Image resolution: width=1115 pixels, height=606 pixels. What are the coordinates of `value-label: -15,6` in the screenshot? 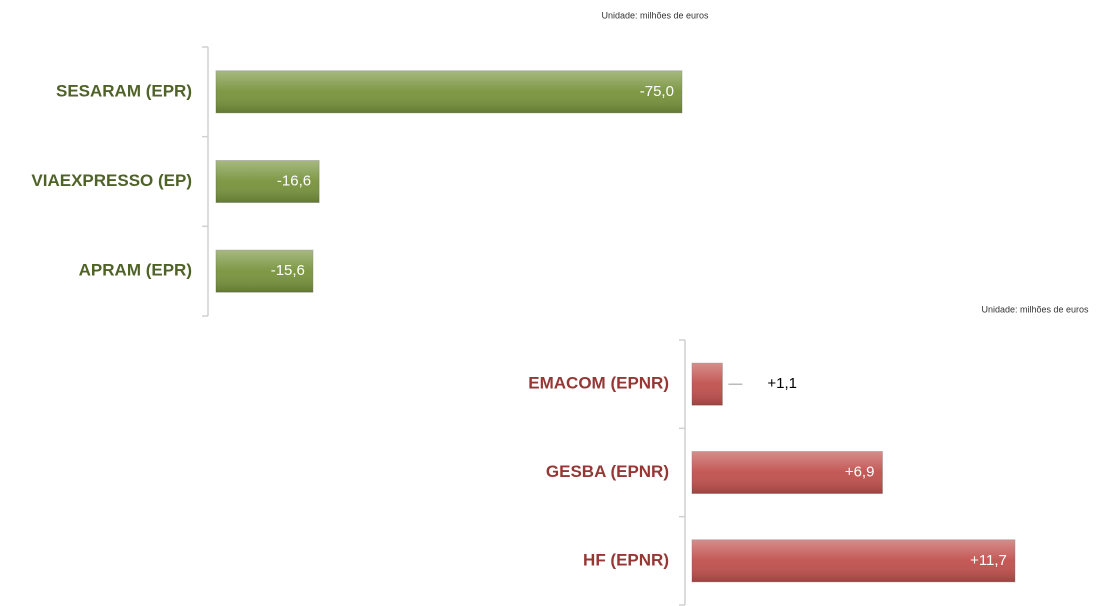 It's located at (288, 270).